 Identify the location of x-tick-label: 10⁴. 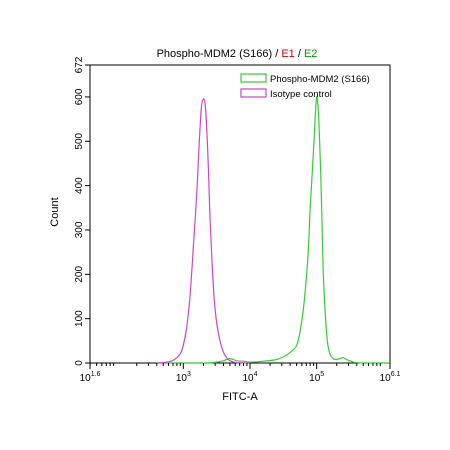
(249, 377).